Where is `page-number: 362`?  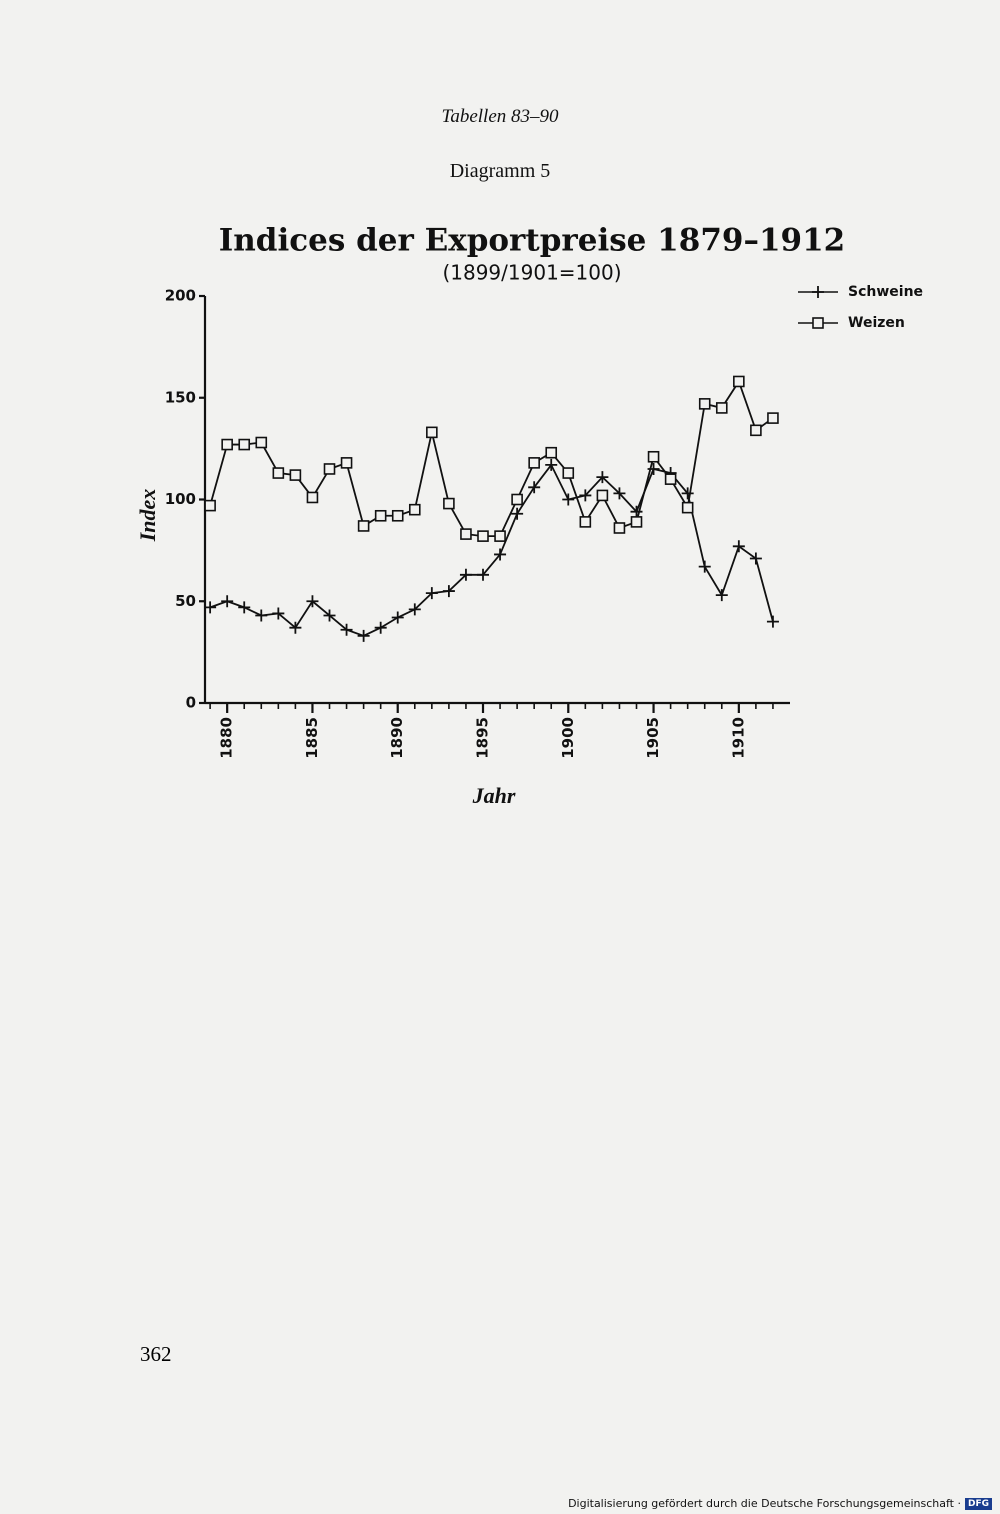
page-number: 362 is located at coordinates (156, 1354).